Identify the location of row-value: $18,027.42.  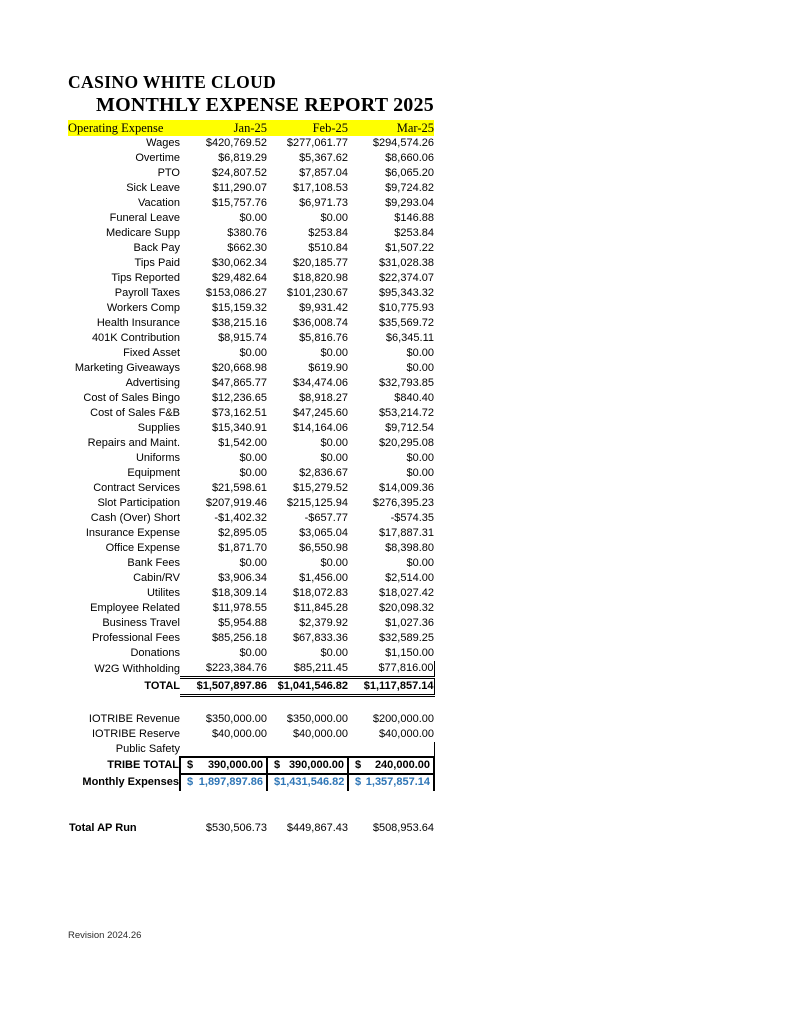
(406, 593).